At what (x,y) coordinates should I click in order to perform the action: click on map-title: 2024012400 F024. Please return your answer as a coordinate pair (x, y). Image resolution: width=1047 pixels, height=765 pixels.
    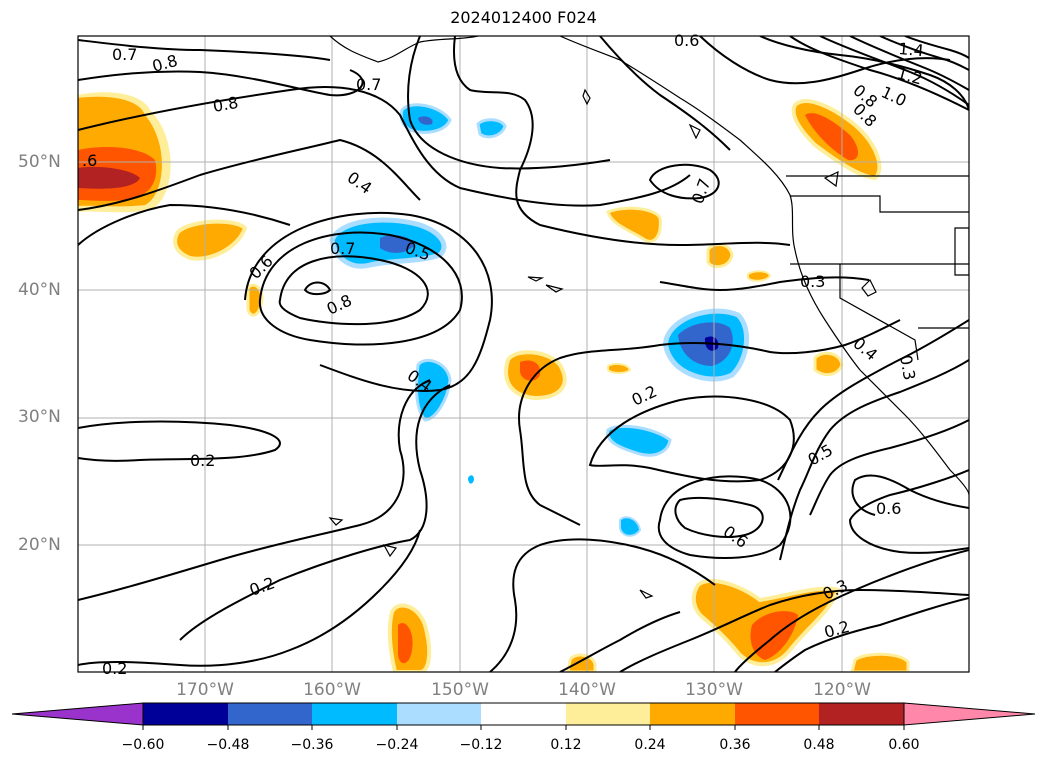
    Looking at the image, I should click on (523, 17).